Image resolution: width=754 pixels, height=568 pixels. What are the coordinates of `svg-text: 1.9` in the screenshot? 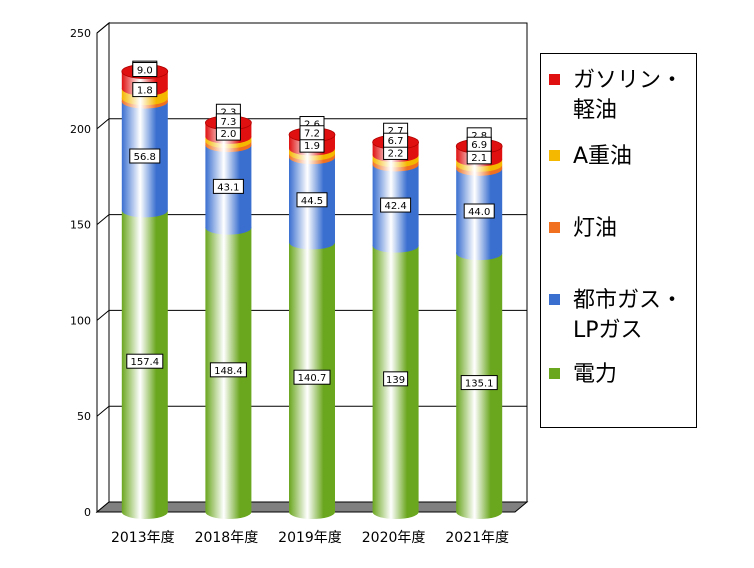 It's located at (312, 146).